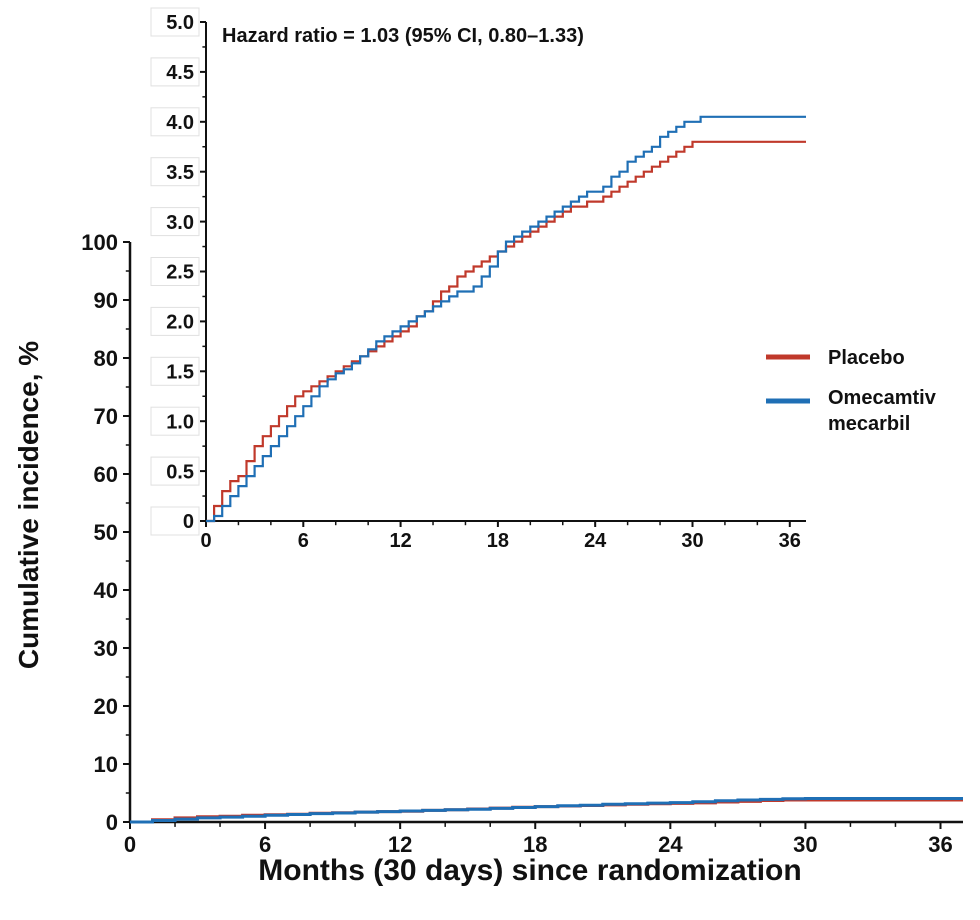  Describe the element at coordinates (180, 323) in the screenshot. I see `y-tick-label: 2.0` at that location.